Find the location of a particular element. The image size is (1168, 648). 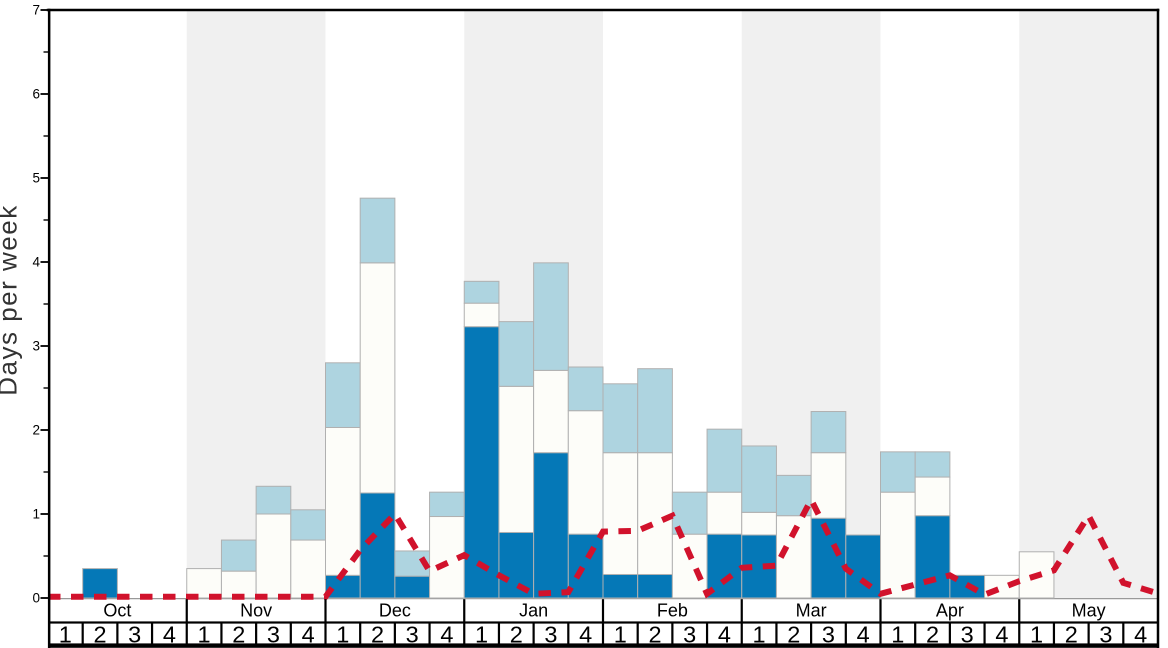

svg-text: Dec is located at coordinates (395, 611).